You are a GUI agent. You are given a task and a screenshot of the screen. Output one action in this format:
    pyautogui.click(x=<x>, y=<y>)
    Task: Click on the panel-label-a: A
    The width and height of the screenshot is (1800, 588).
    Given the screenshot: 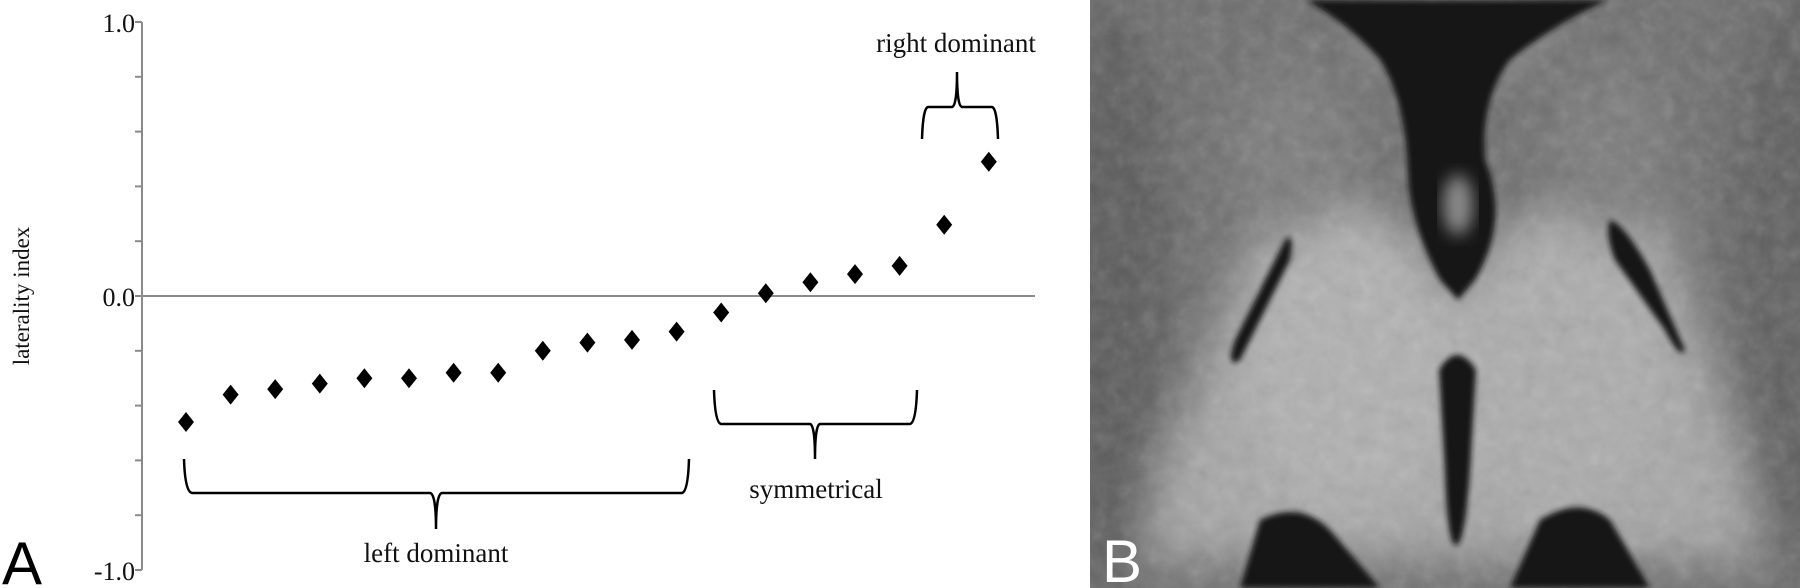 What is the action you would take?
    pyautogui.click(x=22, y=559)
    